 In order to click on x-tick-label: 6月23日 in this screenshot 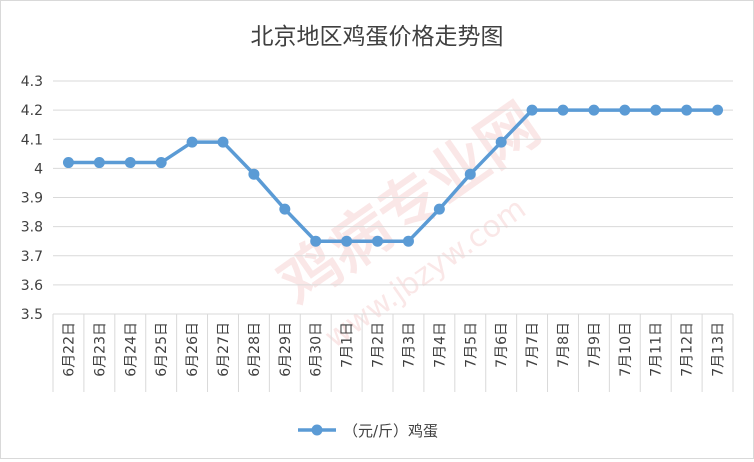, I will do `click(100, 349)`.